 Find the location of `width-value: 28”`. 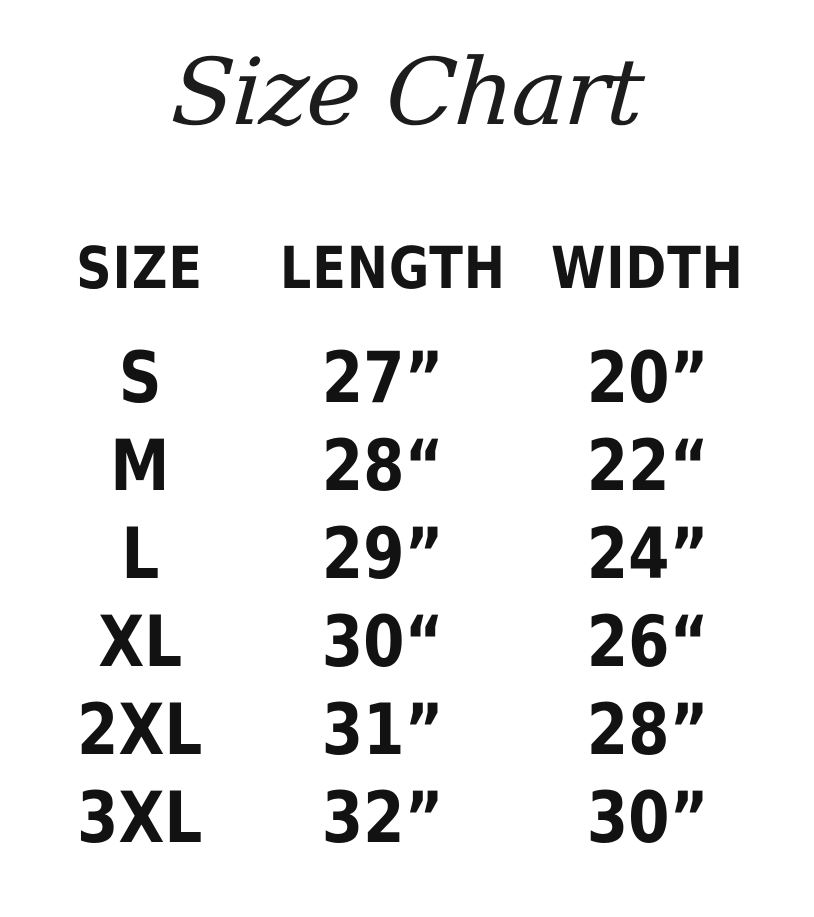

width-value: 28” is located at coordinates (647, 730).